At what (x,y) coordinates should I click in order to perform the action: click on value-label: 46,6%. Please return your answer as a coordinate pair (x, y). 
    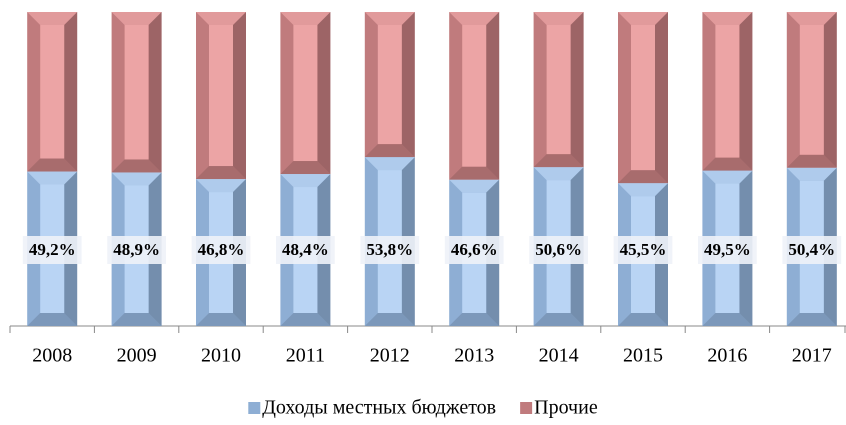
    Looking at the image, I should click on (474, 249).